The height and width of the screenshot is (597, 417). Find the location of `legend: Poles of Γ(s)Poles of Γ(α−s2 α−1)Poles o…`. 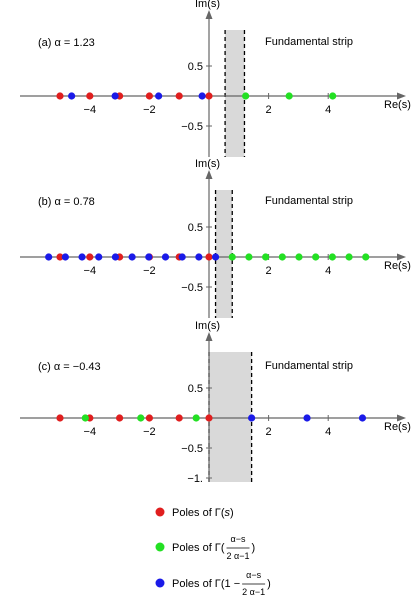

legend: Poles of Γ(s)Poles of Γ(α−s2 α−1)Poles o… is located at coordinates (213, 552).